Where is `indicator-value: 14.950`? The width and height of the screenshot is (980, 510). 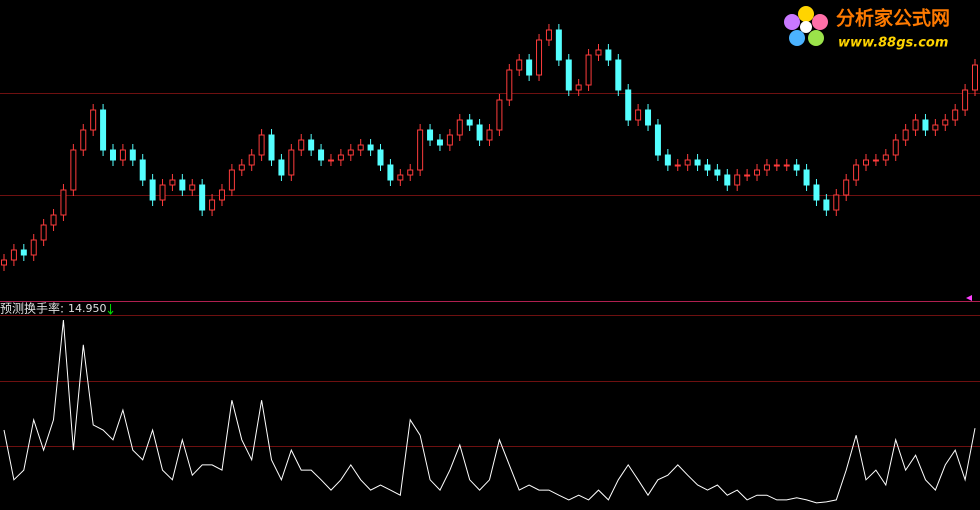
indicator-value: 14.950 is located at coordinates (87, 308).